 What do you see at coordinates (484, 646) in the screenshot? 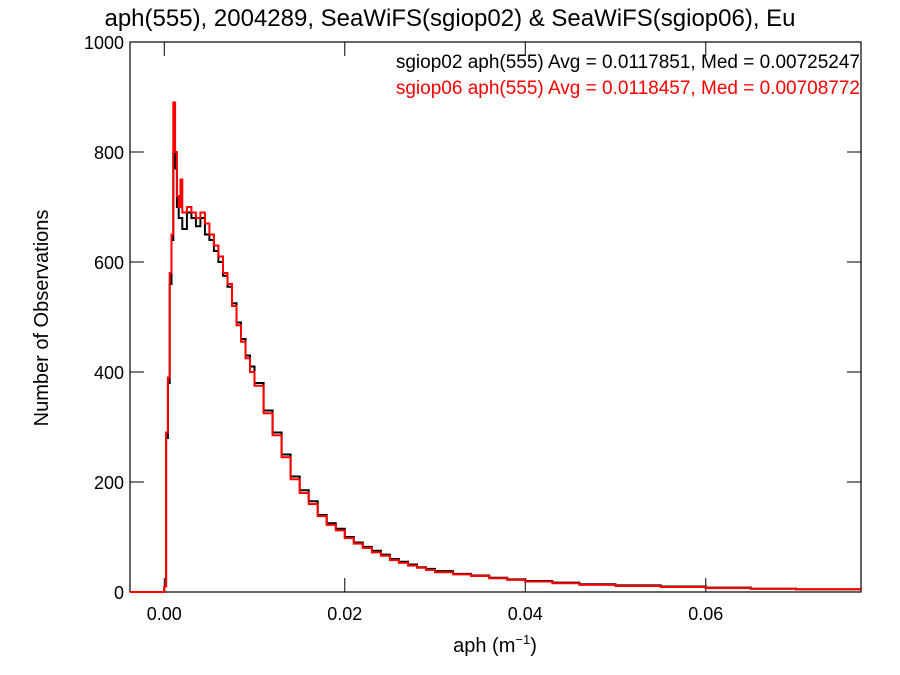
I see `x-axis-title-main: aph (m` at bounding box center [484, 646].